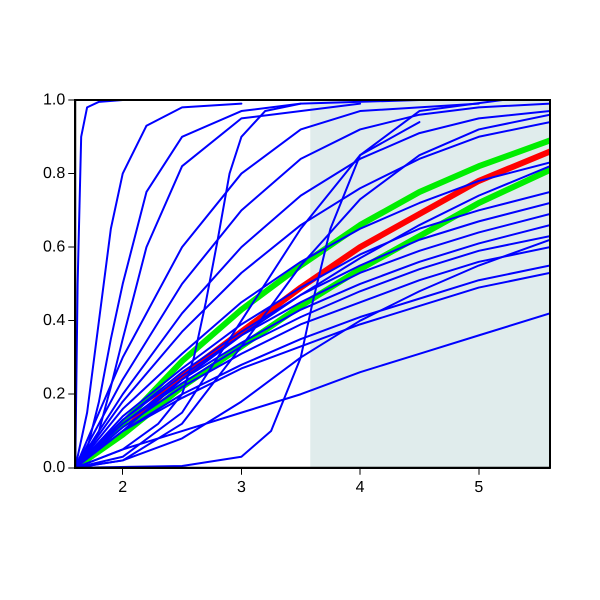  What do you see at coordinates (54, 247) in the screenshot?
I see `y-tick-label: 0.6` at bounding box center [54, 247].